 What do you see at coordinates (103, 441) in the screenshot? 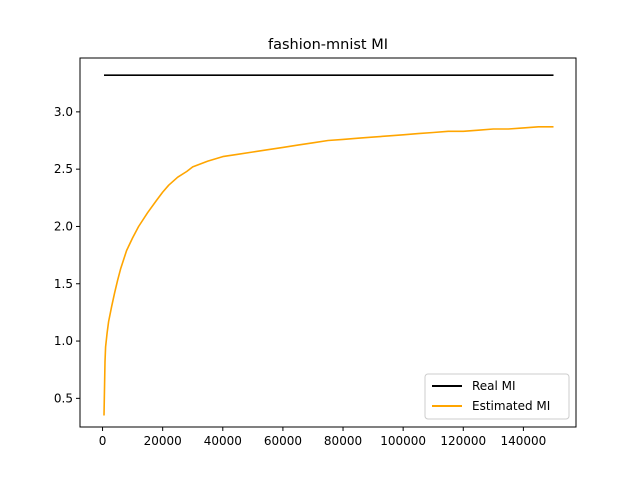
I see `x-tick-label: 0` at bounding box center [103, 441].